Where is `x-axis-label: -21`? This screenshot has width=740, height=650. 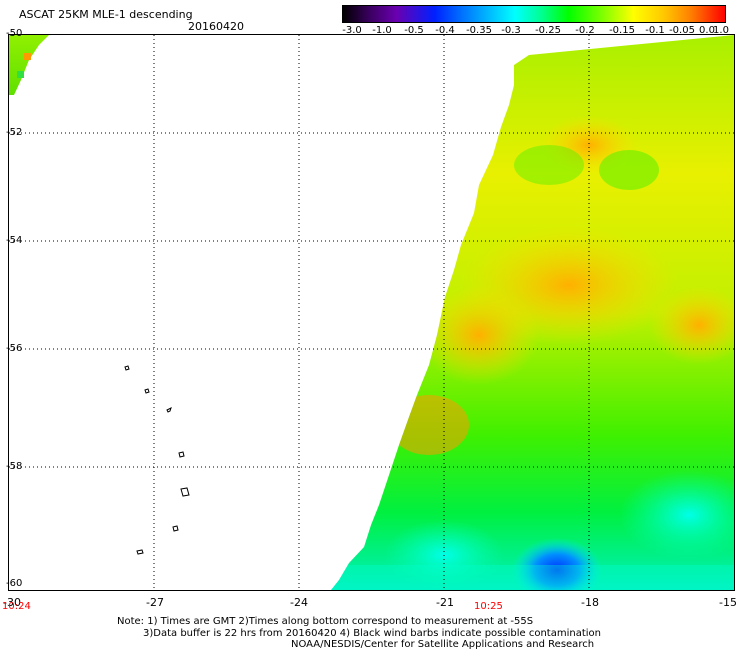 x-axis-label: -21 is located at coordinates (445, 602).